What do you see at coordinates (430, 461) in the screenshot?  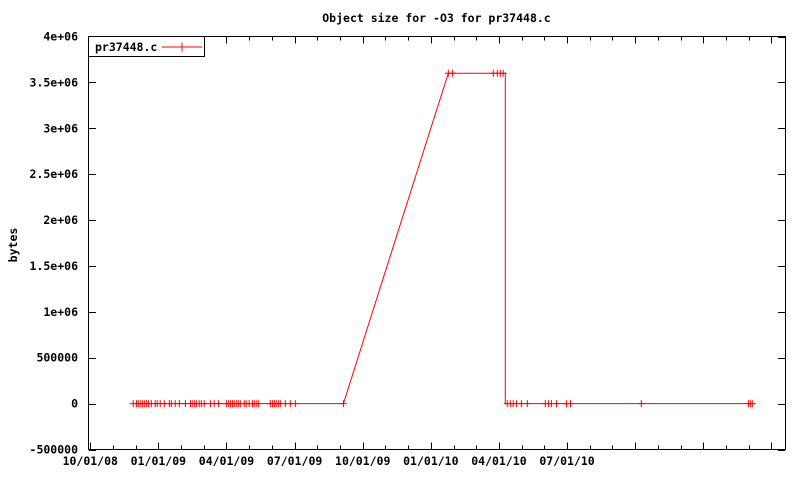 I see `x-tick-label: 01/01/10` at bounding box center [430, 461].